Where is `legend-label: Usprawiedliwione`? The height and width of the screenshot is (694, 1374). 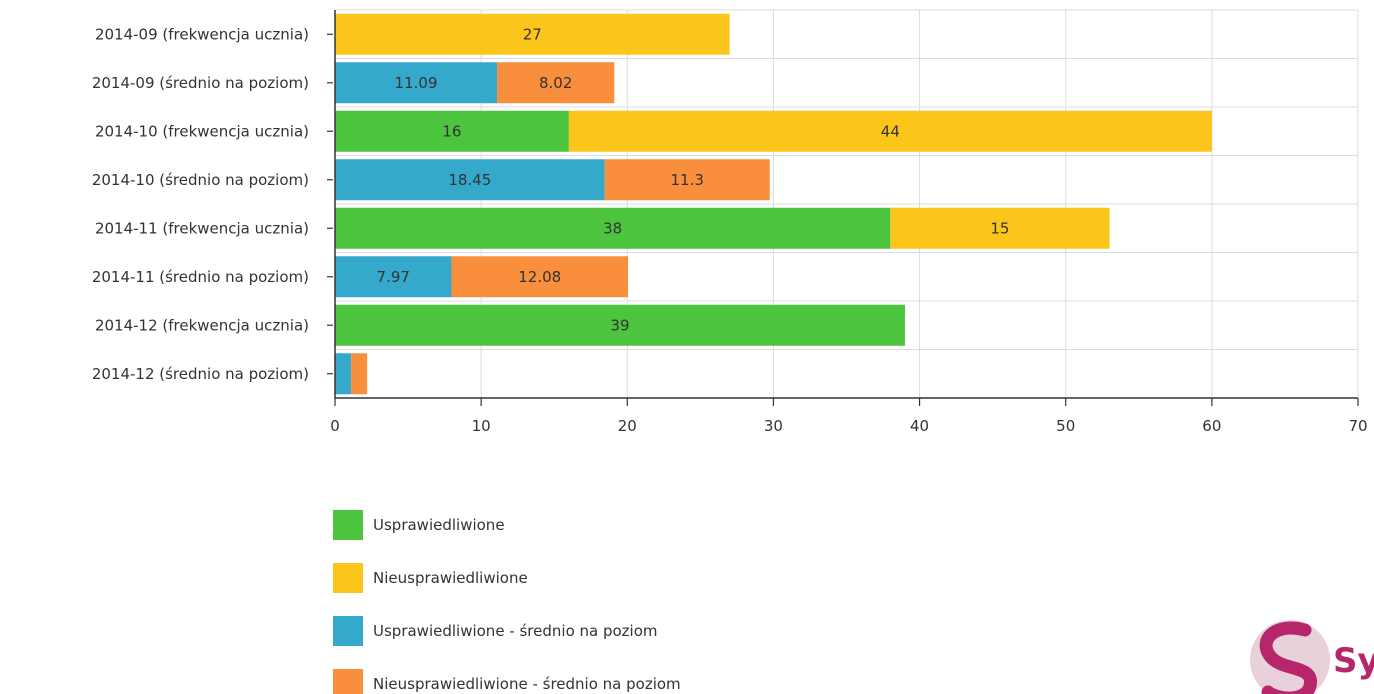 legend-label: Usprawiedliwione is located at coordinates (439, 525).